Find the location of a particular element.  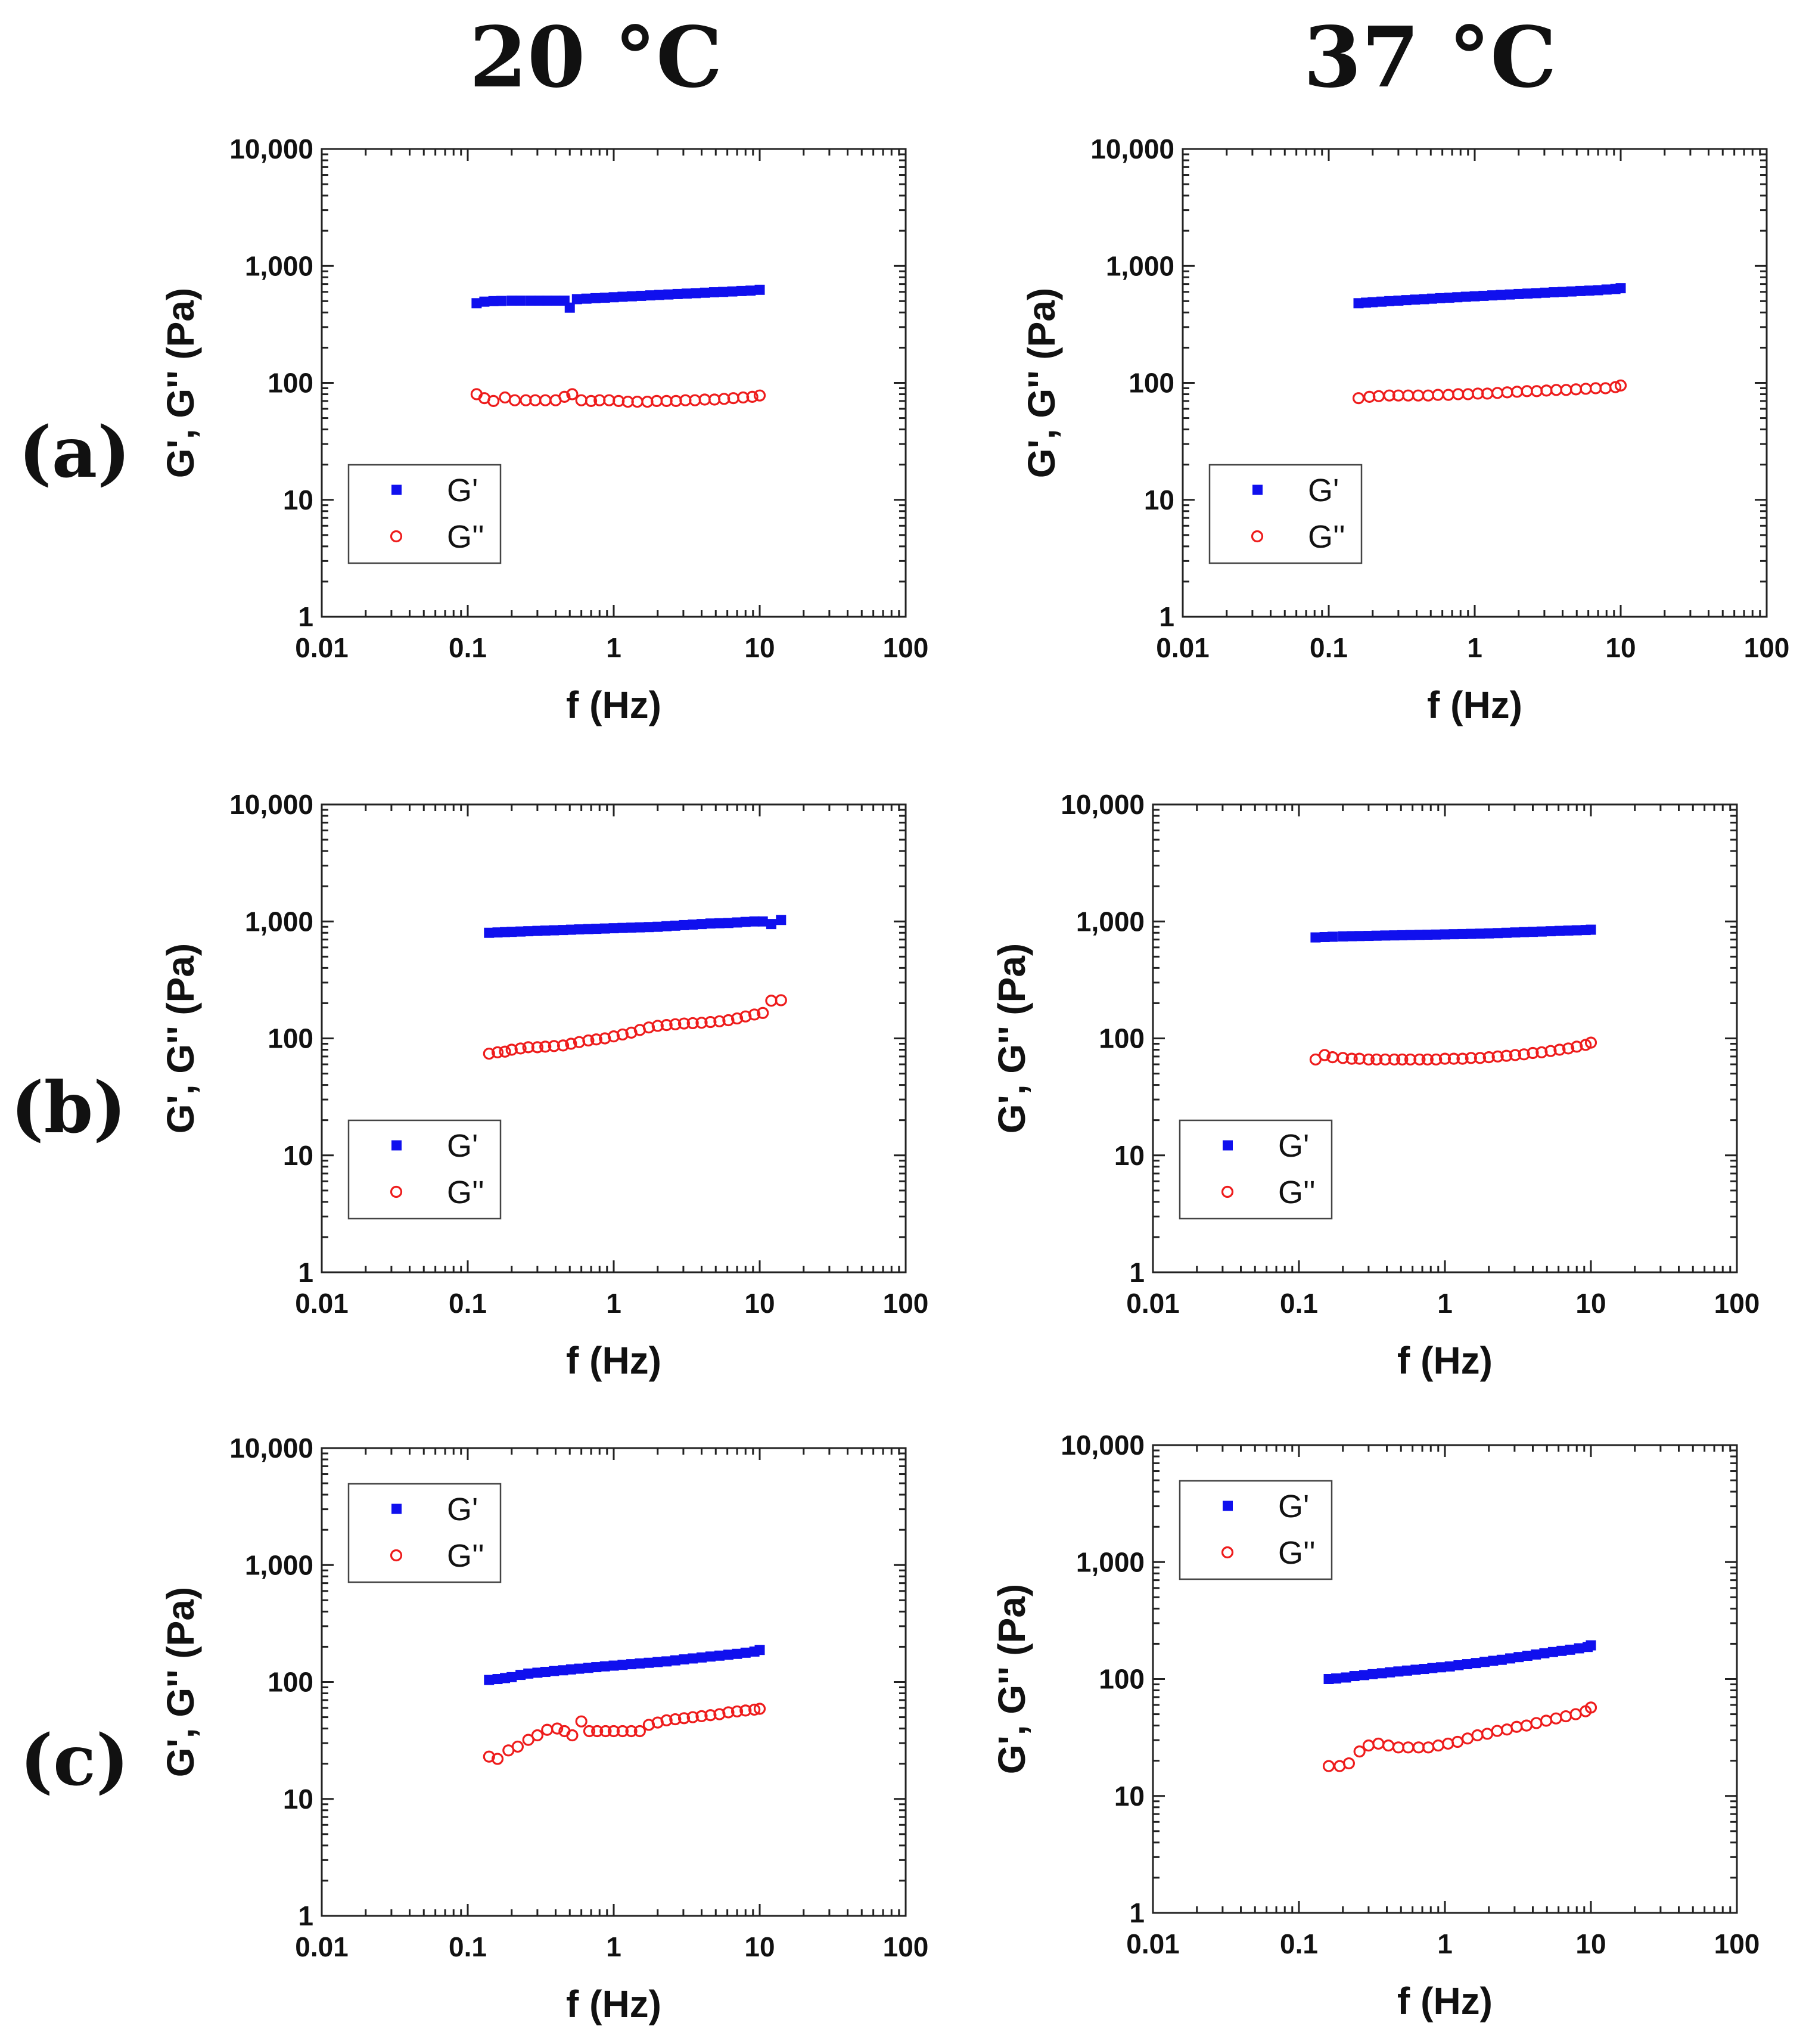

legend-marker-square is located at coordinates (397, 490).